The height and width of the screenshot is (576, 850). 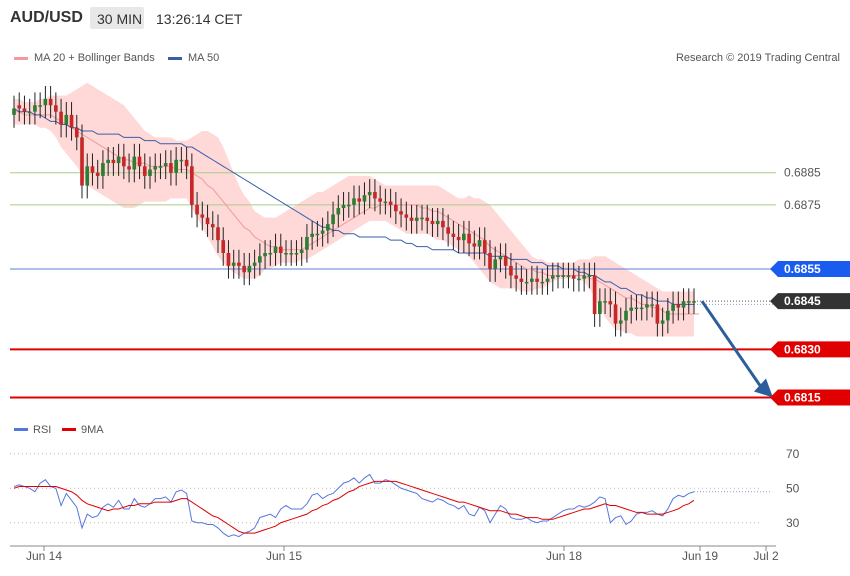 I want to click on research-credit: Research © 2019 Trading Central, so click(x=757, y=58).